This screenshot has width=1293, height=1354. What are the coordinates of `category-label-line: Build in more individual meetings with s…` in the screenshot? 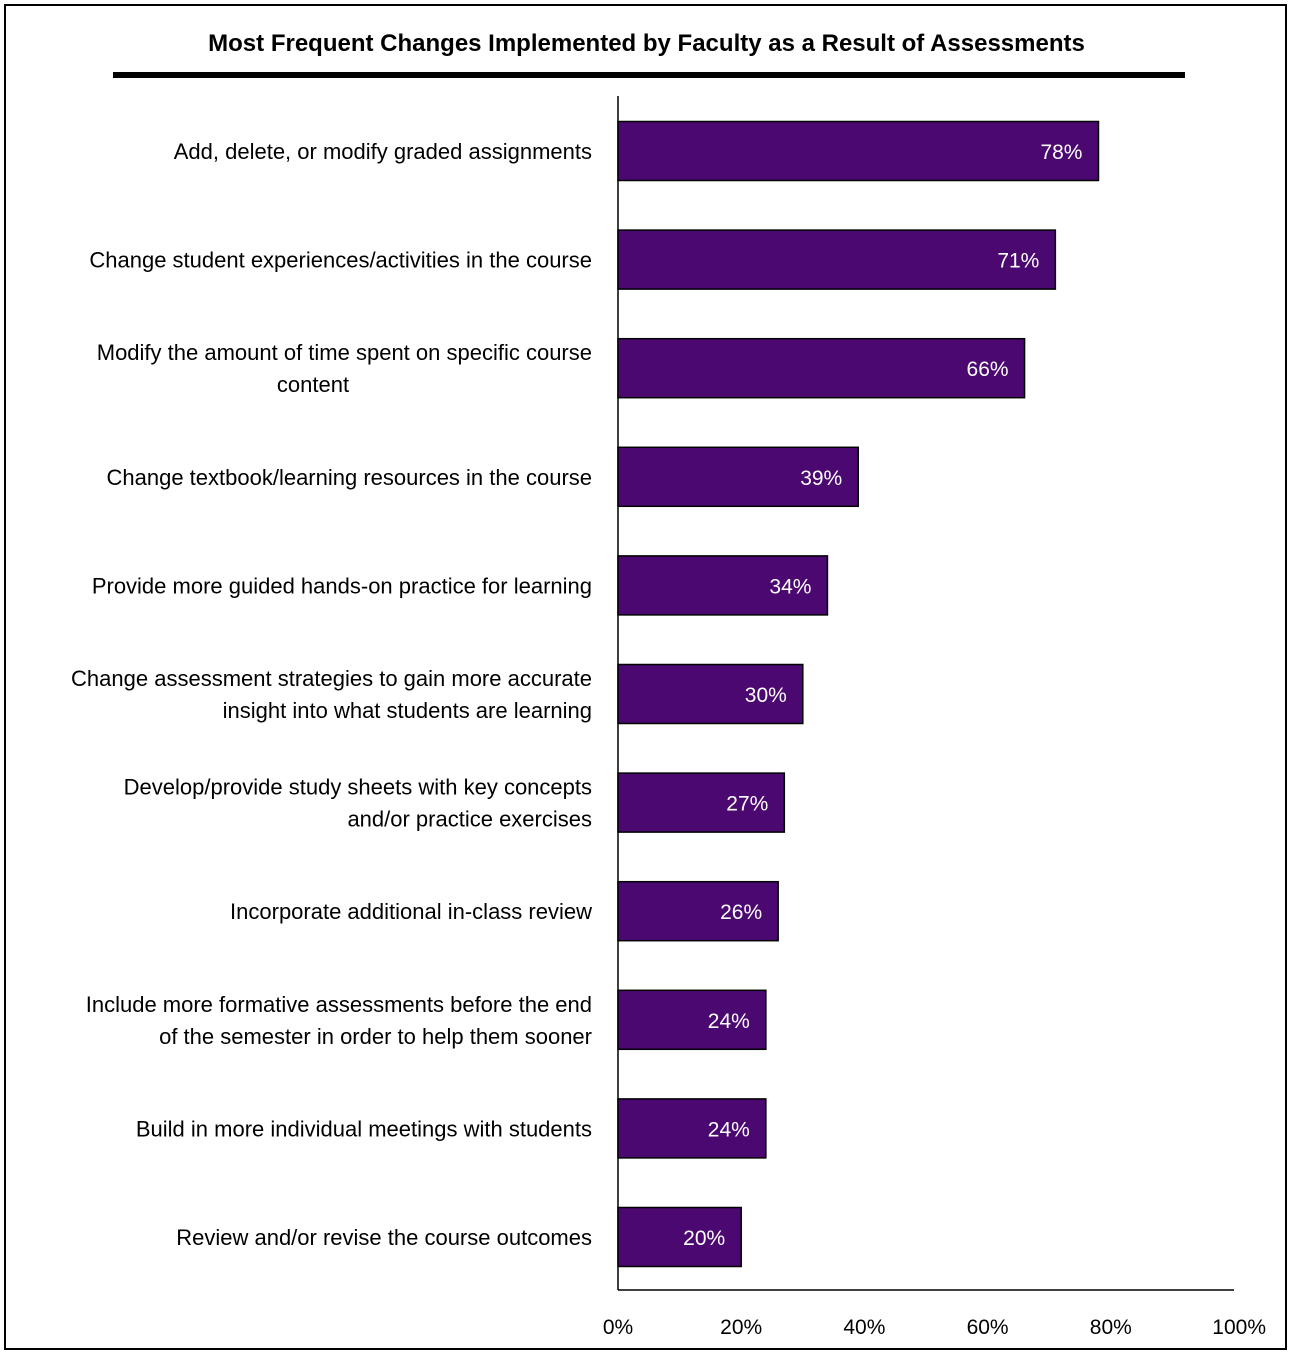 It's located at (364, 1128).